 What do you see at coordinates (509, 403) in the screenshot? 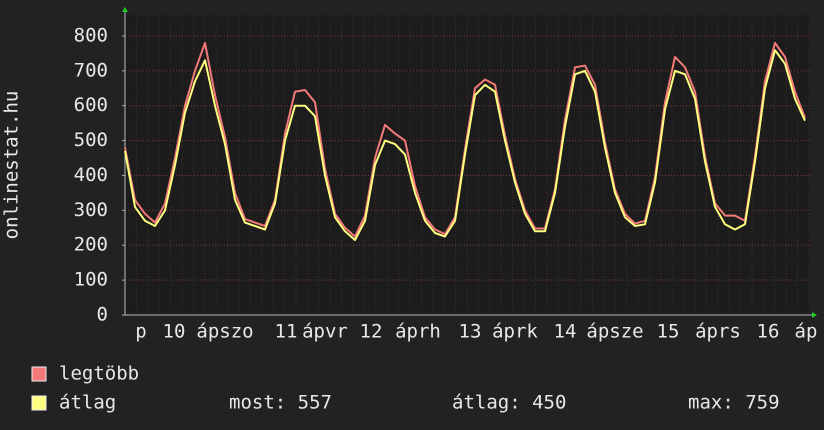
I see `stat-label: átlag: 450` at bounding box center [509, 403].